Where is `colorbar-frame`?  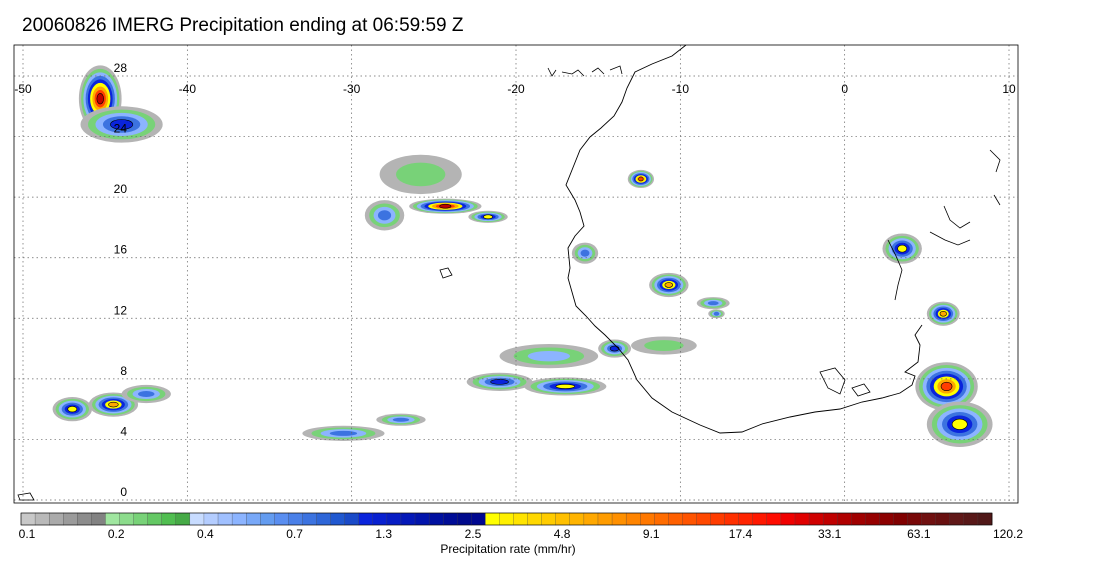 colorbar-frame is located at coordinates (506, 519).